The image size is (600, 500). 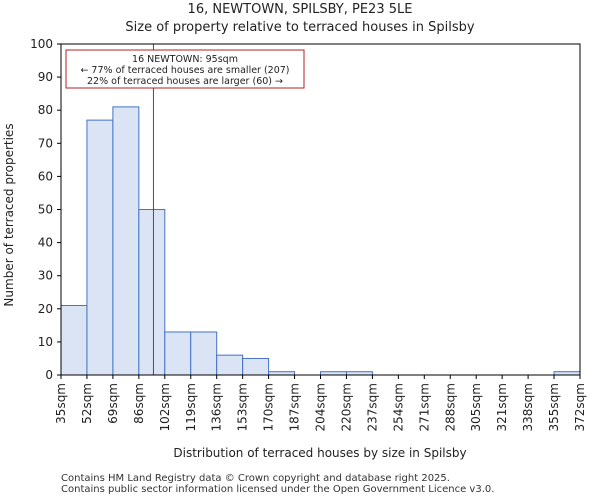 What do you see at coordinates (580, 407) in the screenshot?
I see `x-tick-label: 372sqm` at bounding box center [580, 407].